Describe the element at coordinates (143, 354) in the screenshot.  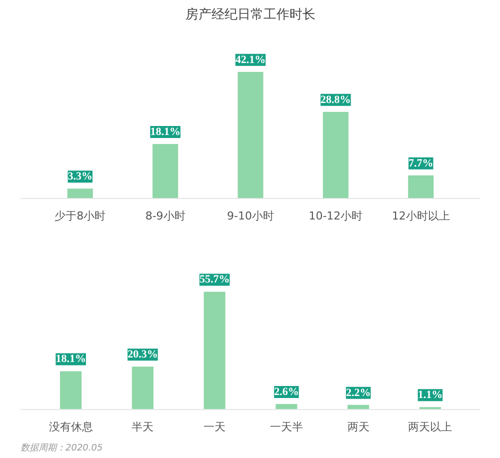
I see `data-label: 20.3%` at that location.